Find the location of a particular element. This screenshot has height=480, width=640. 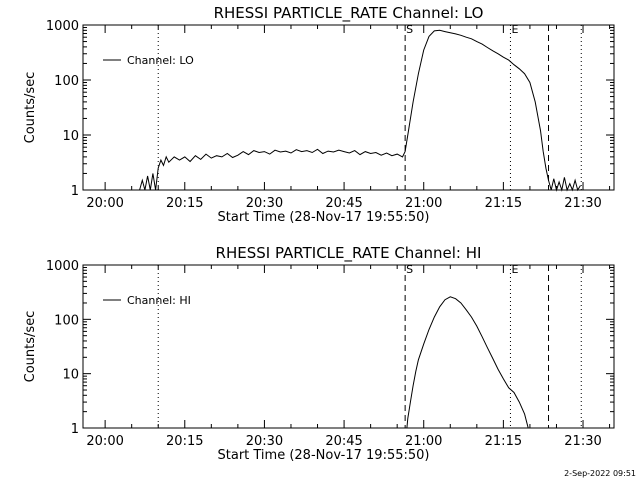

legend: Channel: HI is located at coordinates (147, 300).